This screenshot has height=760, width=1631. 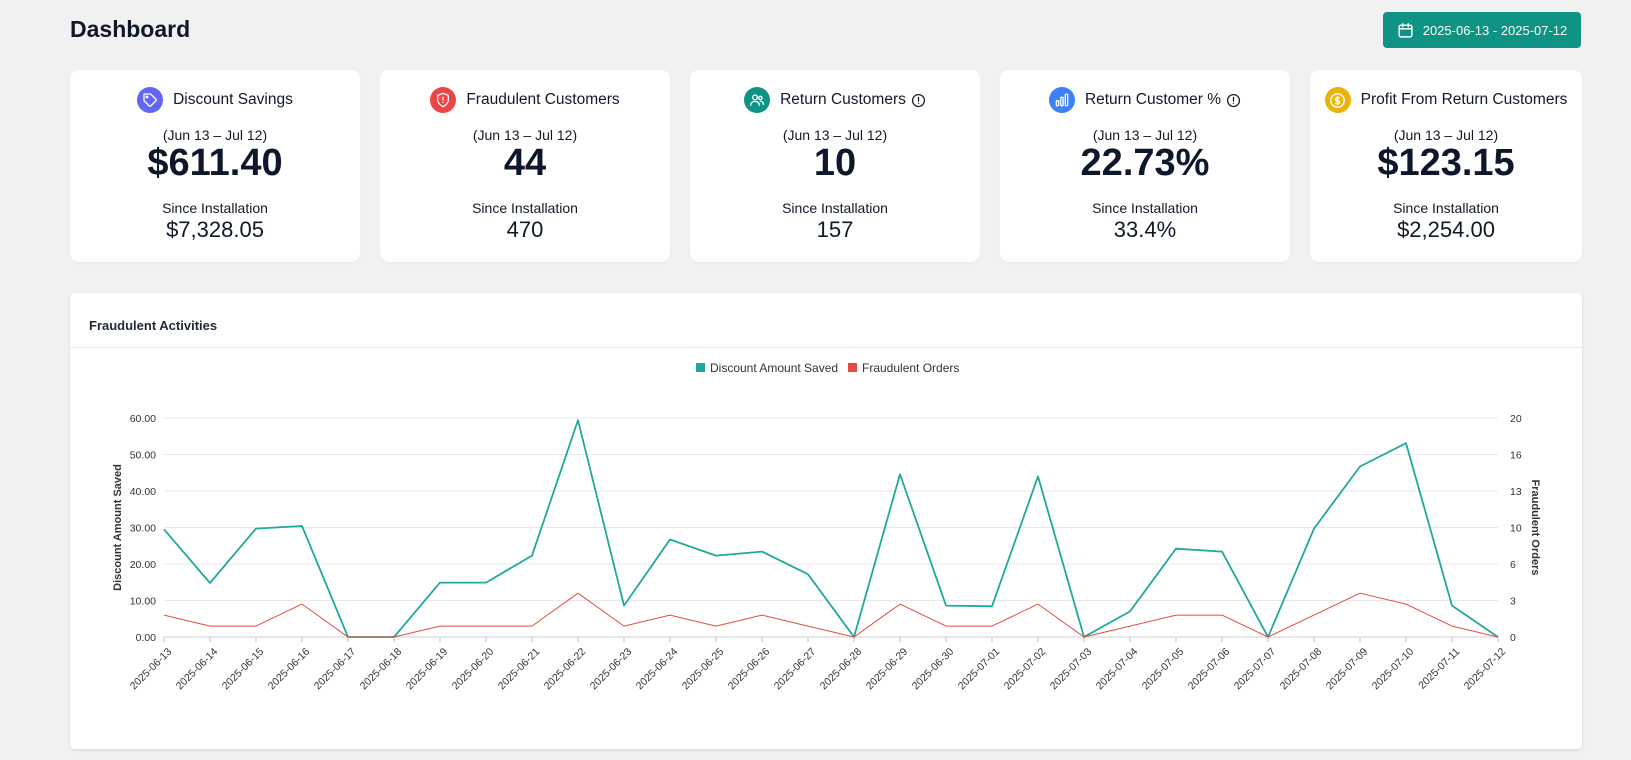 I want to click on chart-panel-title: Fraudulent Activities, so click(x=153, y=325).